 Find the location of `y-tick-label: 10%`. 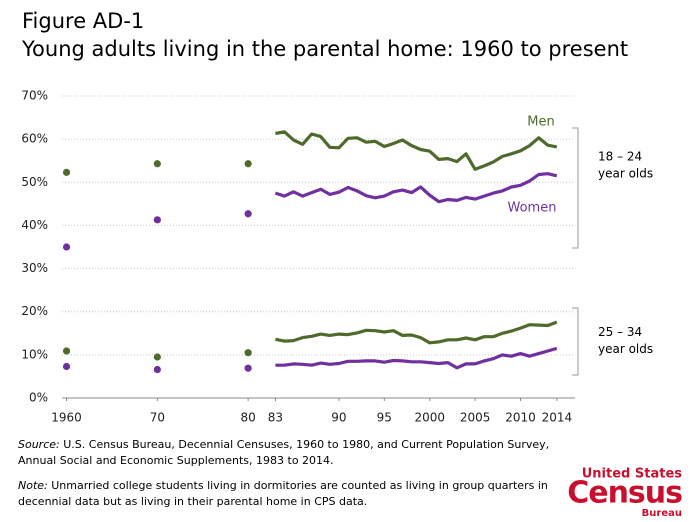

y-tick-label: 10% is located at coordinates (34, 354).